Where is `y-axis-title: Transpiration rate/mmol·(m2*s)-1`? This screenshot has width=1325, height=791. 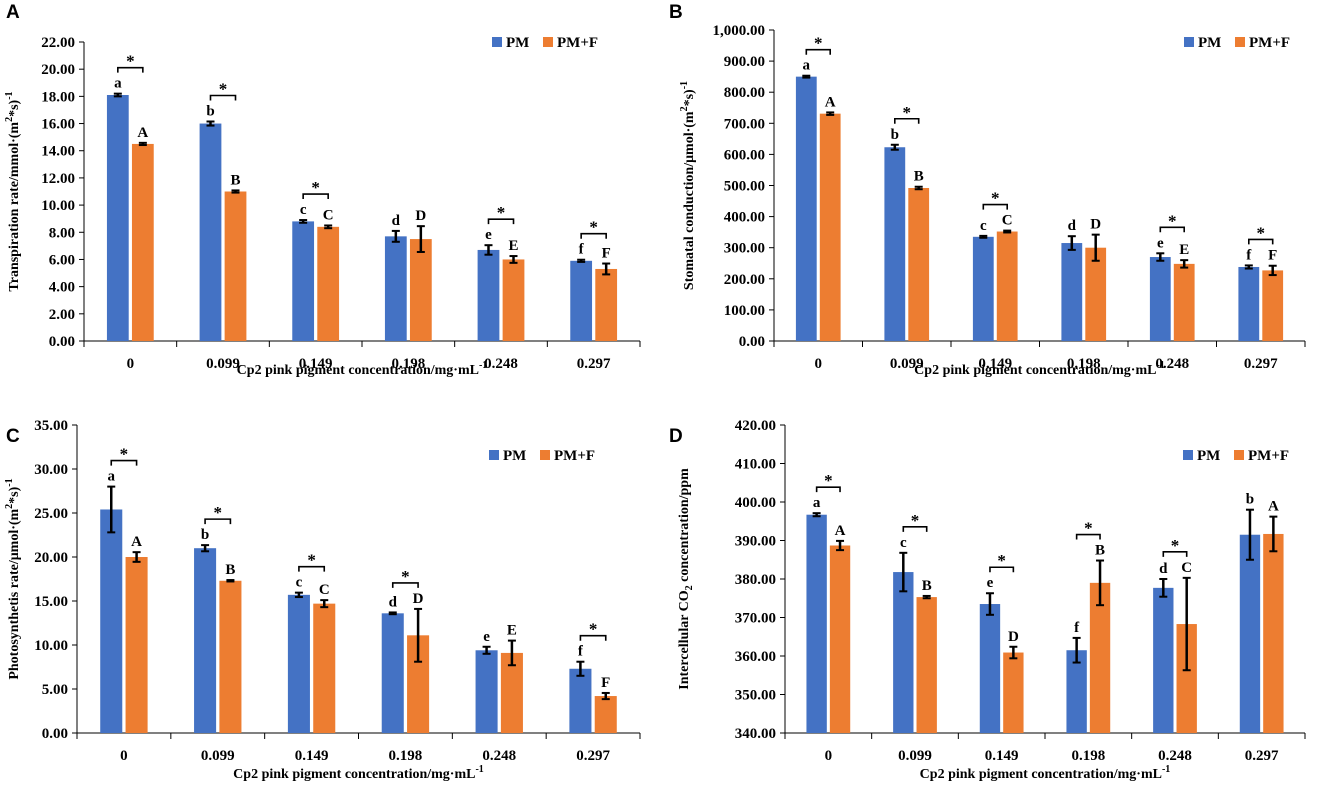
y-axis-title: Transpiration rate/mmol·(m2*s)-1 is located at coordinates (13, 191).